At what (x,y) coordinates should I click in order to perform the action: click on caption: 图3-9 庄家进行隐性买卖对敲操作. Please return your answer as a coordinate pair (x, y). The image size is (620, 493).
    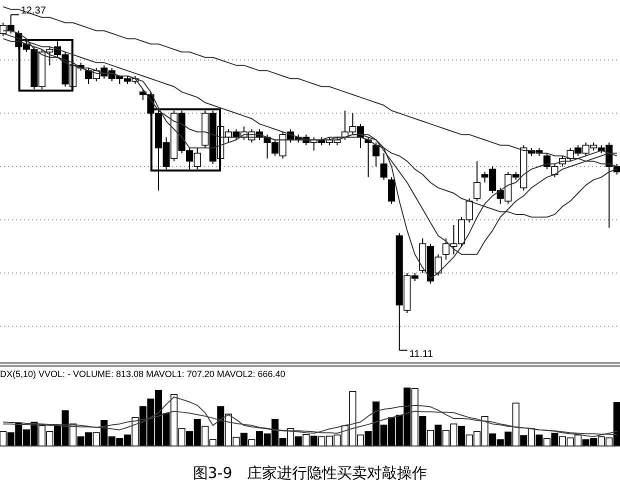
    Looking at the image, I should click on (310, 473).